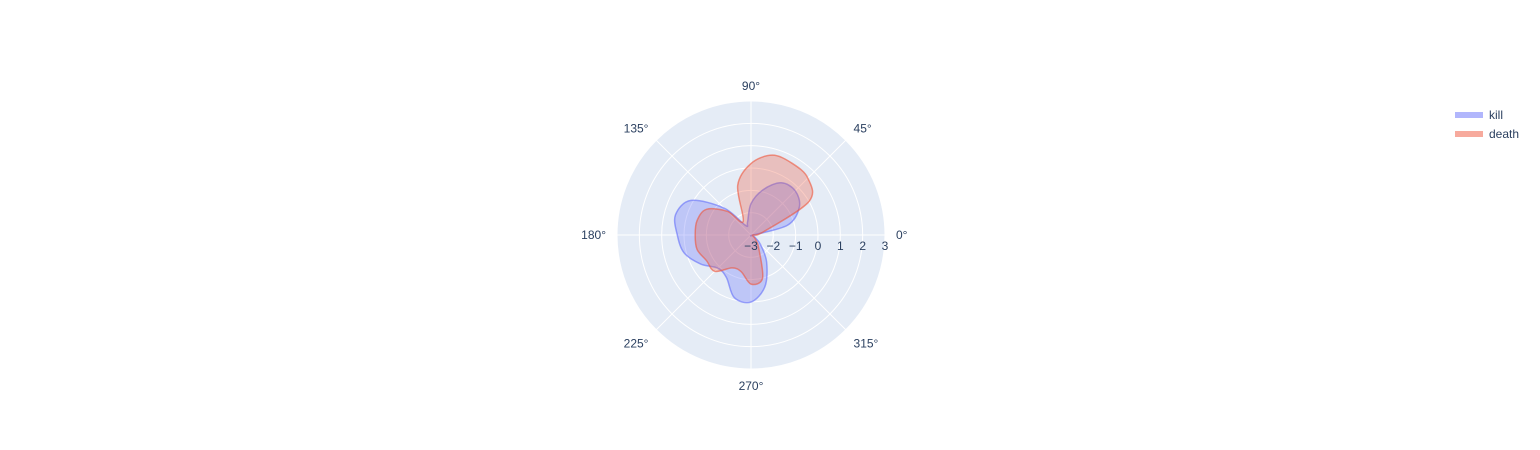 The width and height of the screenshot is (1540, 450). What do you see at coordinates (1496, 115) in the screenshot?
I see `legend-label-kill: kill` at bounding box center [1496, 115].